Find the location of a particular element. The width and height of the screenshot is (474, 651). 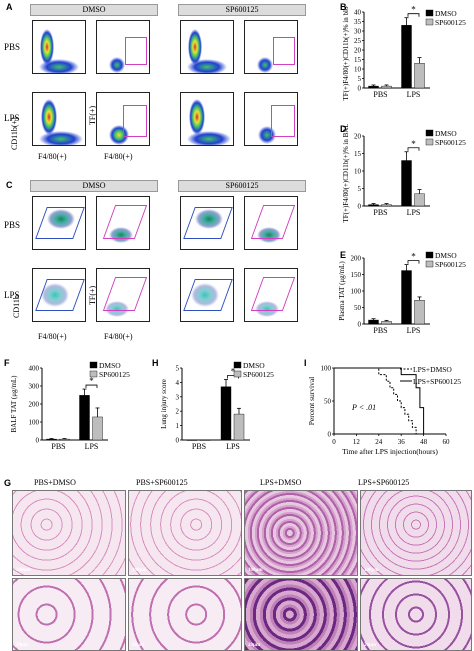

flow-plot-c-lps-sp is located at coordinates (207, 295).